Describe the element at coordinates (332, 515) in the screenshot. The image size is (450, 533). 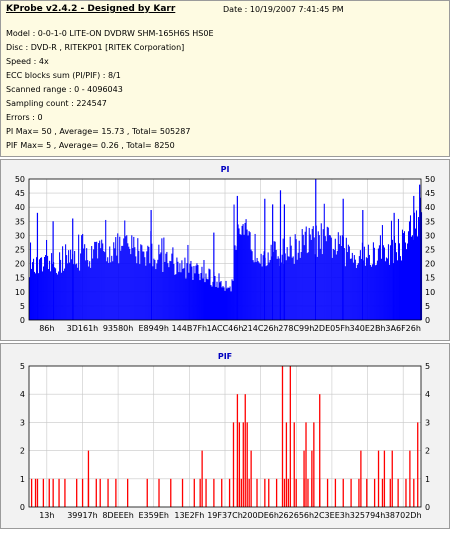
I see `x-tick-label: 2C3EE3h` at that location.